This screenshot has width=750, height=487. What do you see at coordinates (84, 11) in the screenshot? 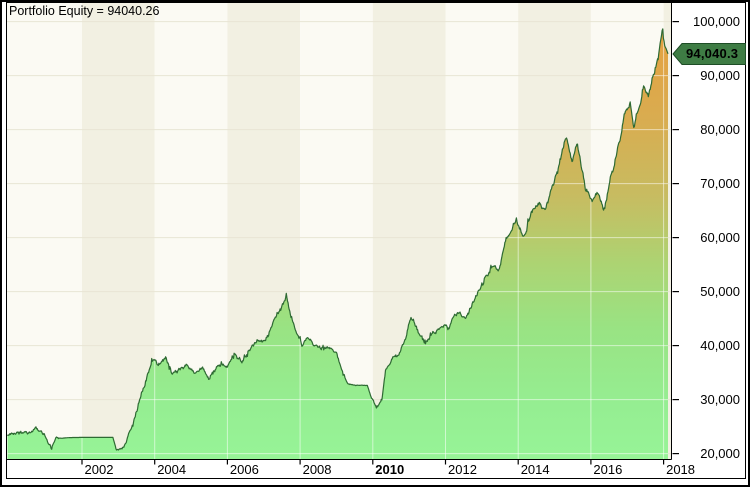
I see `chart-title-label: Portfolio Equity = 94040.26` at bounding box center [84, 11].